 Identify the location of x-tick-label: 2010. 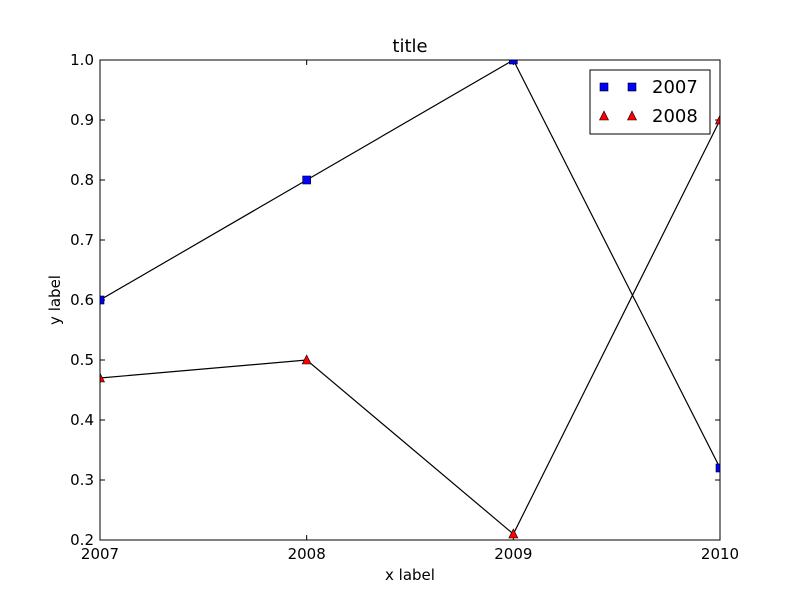
(720, 554).